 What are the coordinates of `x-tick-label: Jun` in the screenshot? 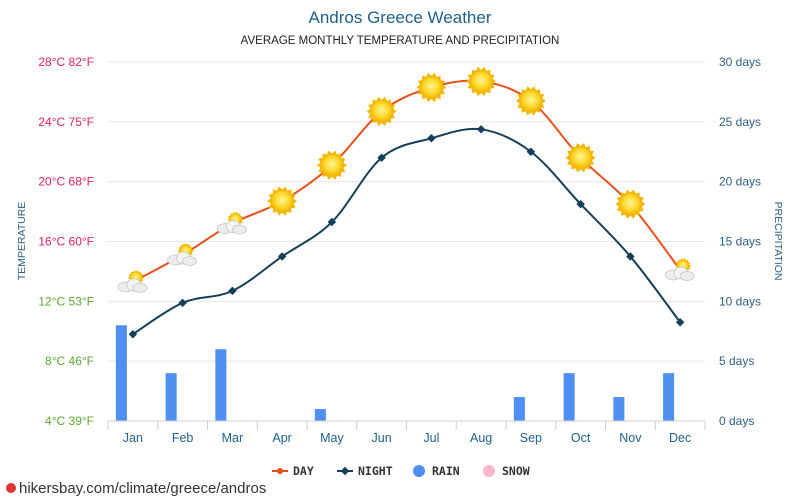 It's located at (382, 438).